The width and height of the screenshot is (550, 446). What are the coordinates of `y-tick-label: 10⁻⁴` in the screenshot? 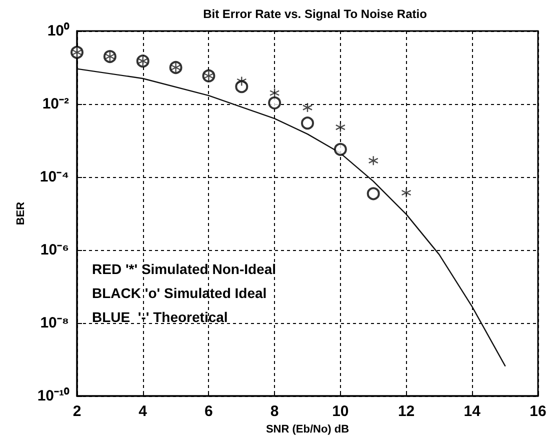 It's located at (54, 177).